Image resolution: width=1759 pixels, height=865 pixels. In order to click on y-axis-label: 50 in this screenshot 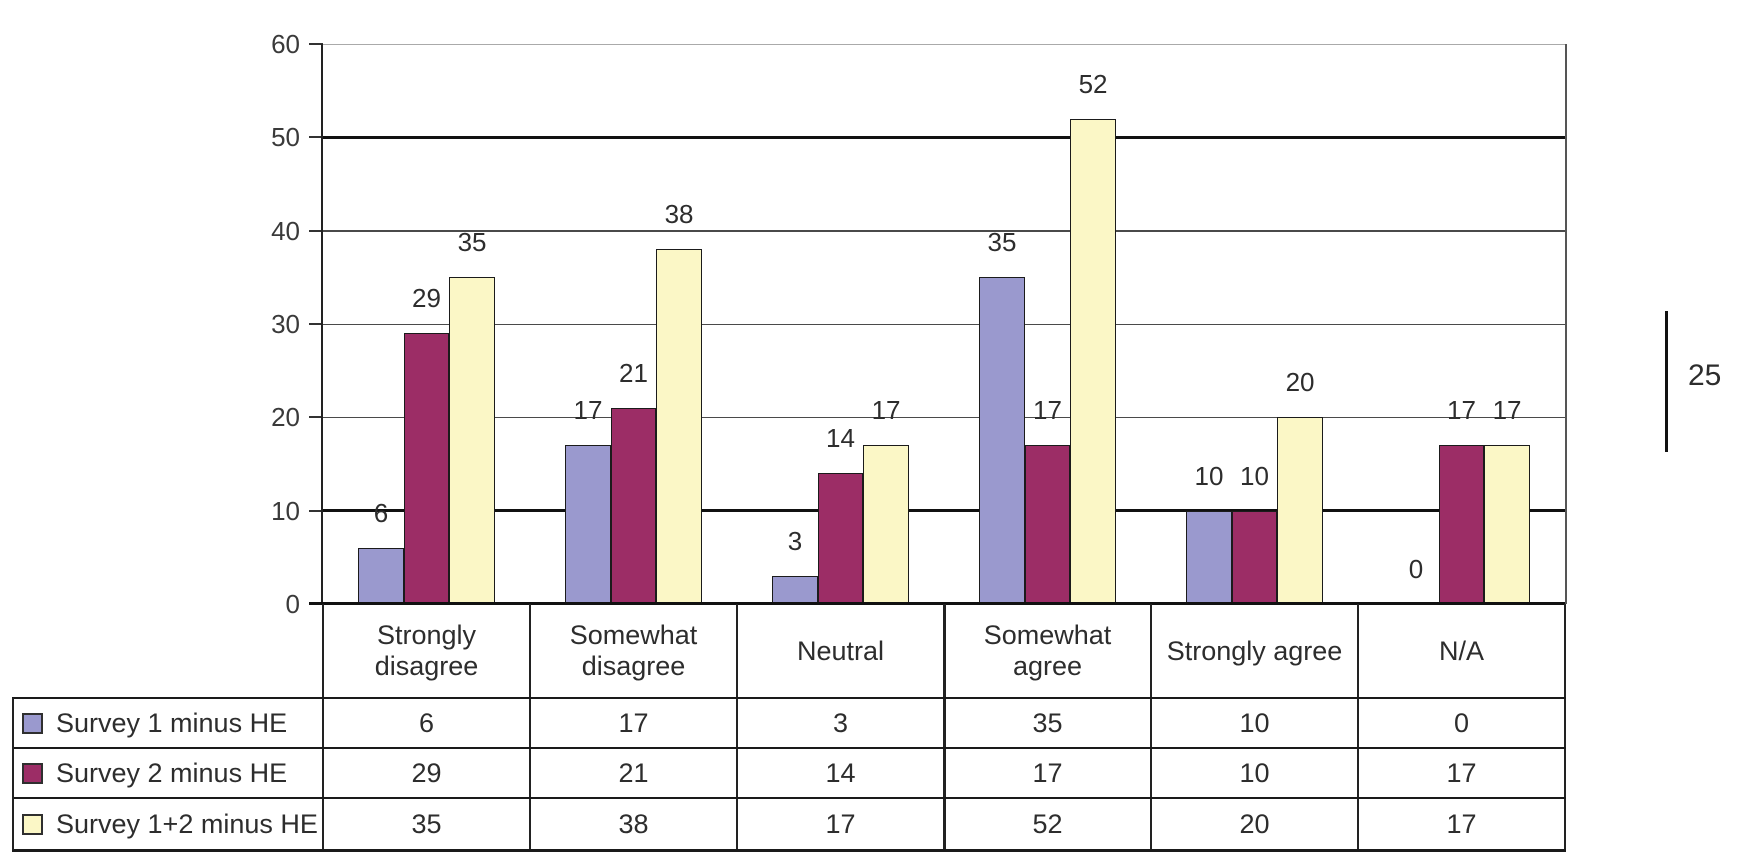, I will do `click(285, 137)`.